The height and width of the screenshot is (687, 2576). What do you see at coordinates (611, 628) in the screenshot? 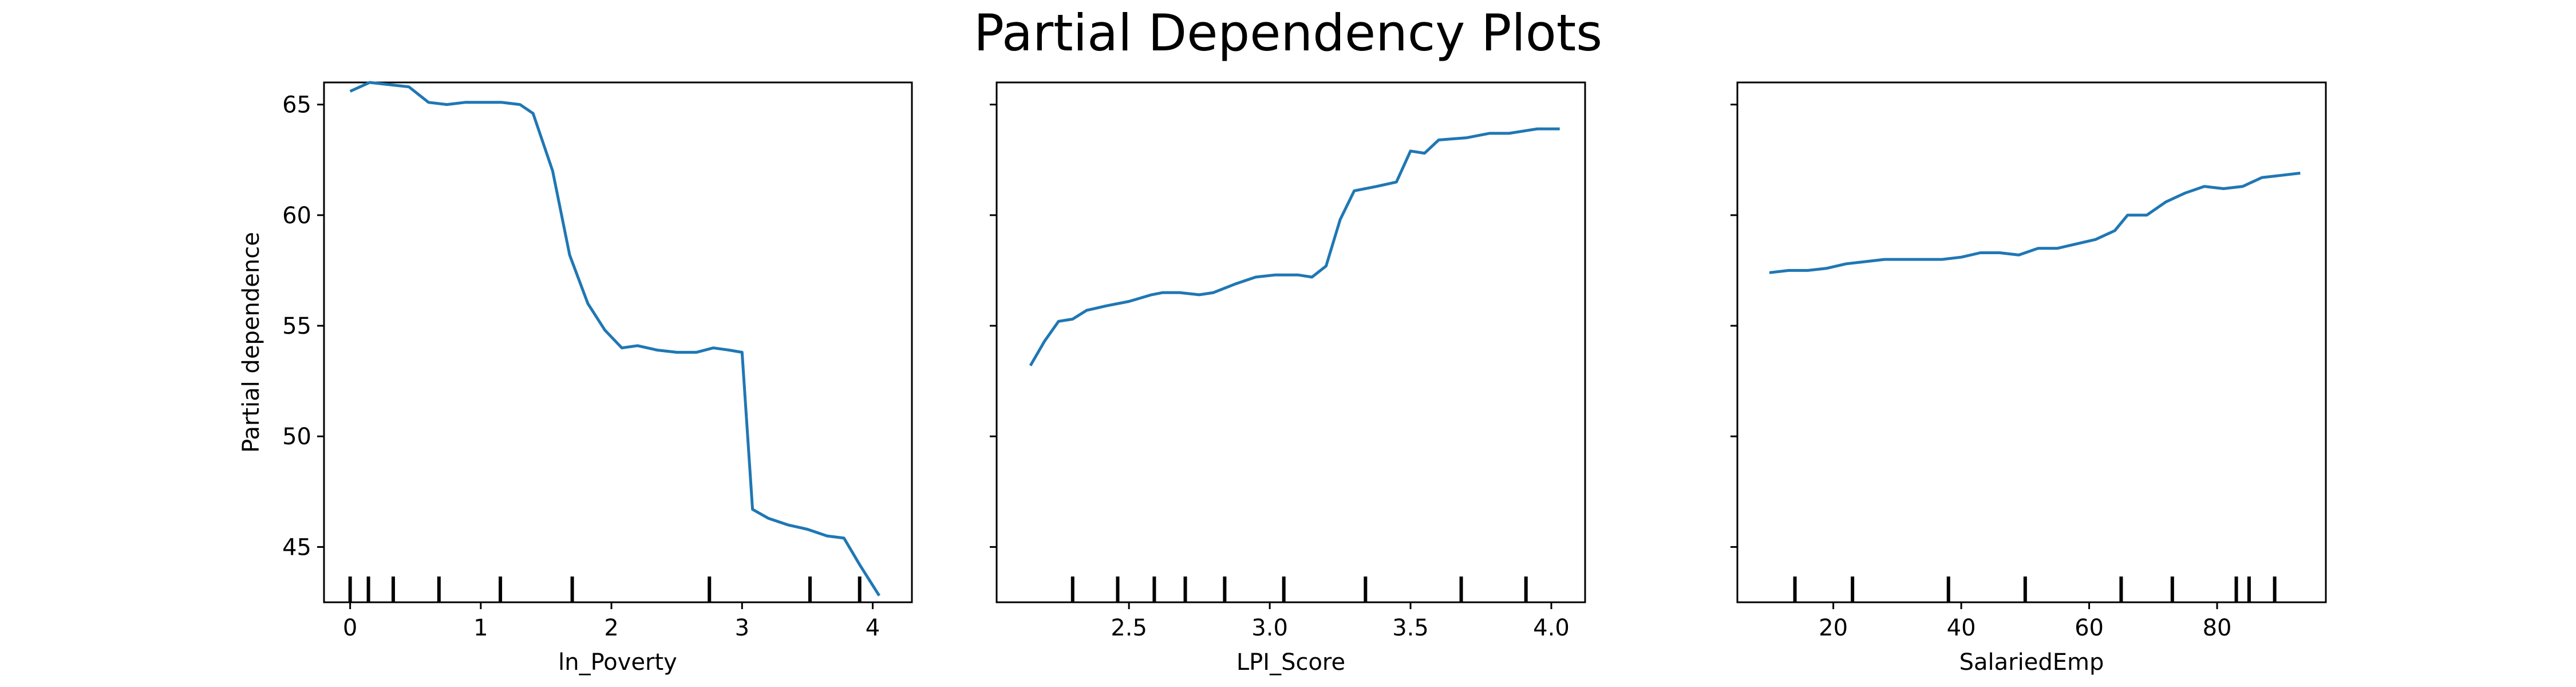
I see `x-tick-label: 2` at bounding box center [611, 628].